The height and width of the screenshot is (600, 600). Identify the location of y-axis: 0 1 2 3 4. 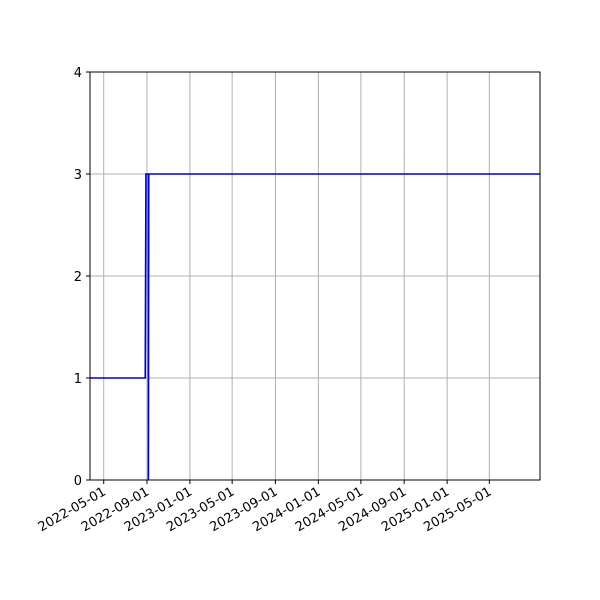
(82, 277).